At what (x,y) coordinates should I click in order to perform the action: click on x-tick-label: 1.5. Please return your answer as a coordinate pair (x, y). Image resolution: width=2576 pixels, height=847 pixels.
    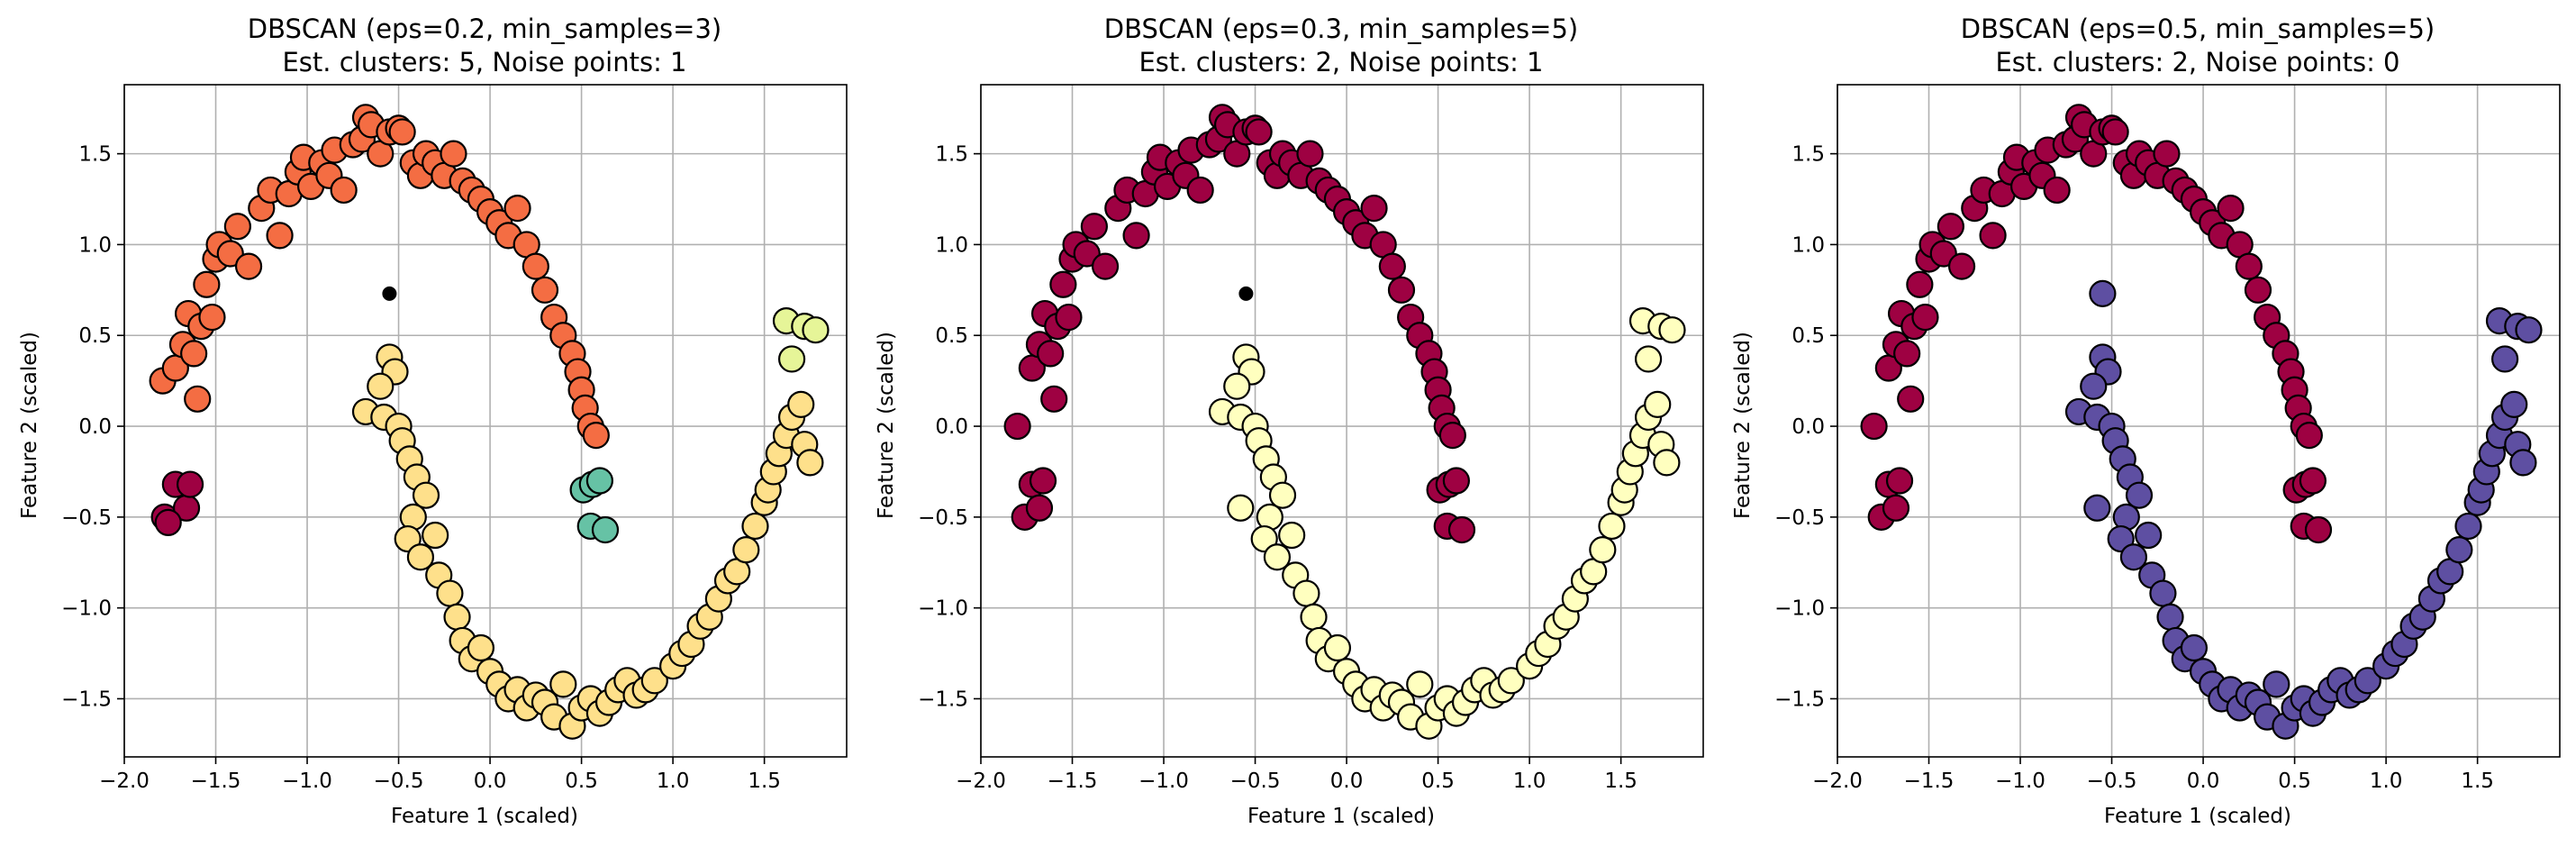
    Looking at the image, I should click on (764, 782).